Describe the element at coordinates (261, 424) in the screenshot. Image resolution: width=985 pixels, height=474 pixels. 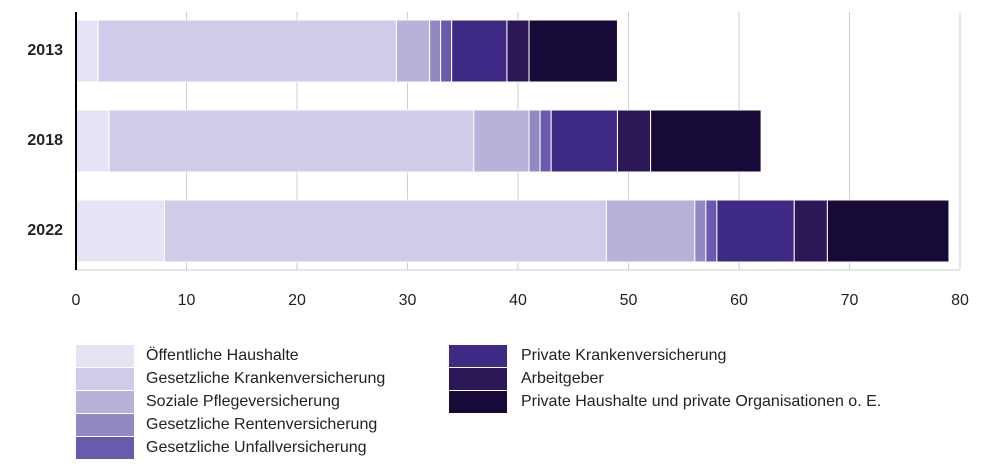
I see `legend-label: Gesetzliche Rentenversicherung` at that location.